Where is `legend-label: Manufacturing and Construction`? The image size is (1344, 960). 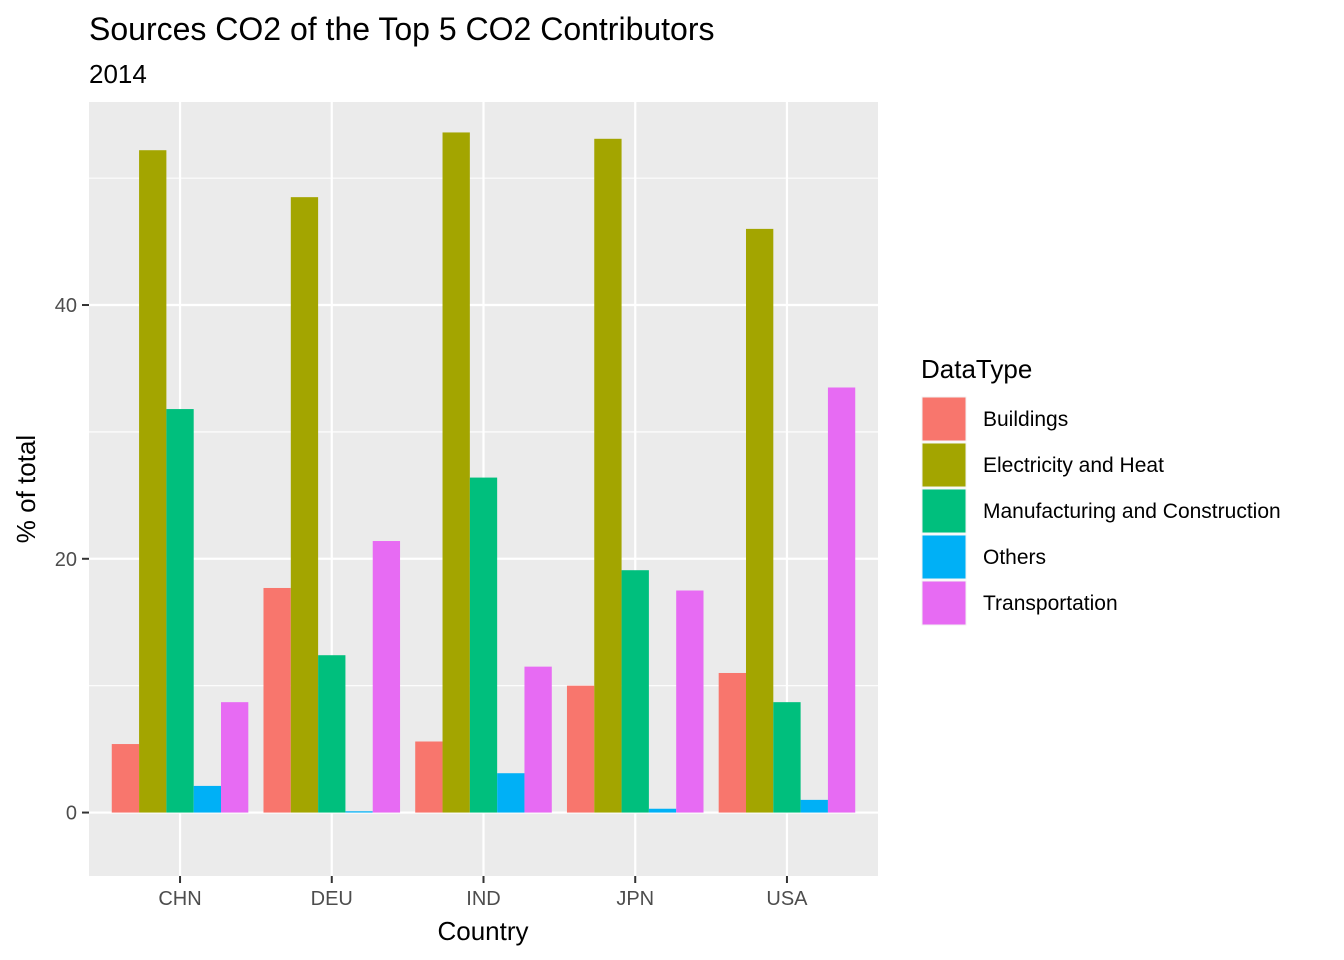 legend-label: Manufacturing and Construction is located at coordinates (1132, 511).